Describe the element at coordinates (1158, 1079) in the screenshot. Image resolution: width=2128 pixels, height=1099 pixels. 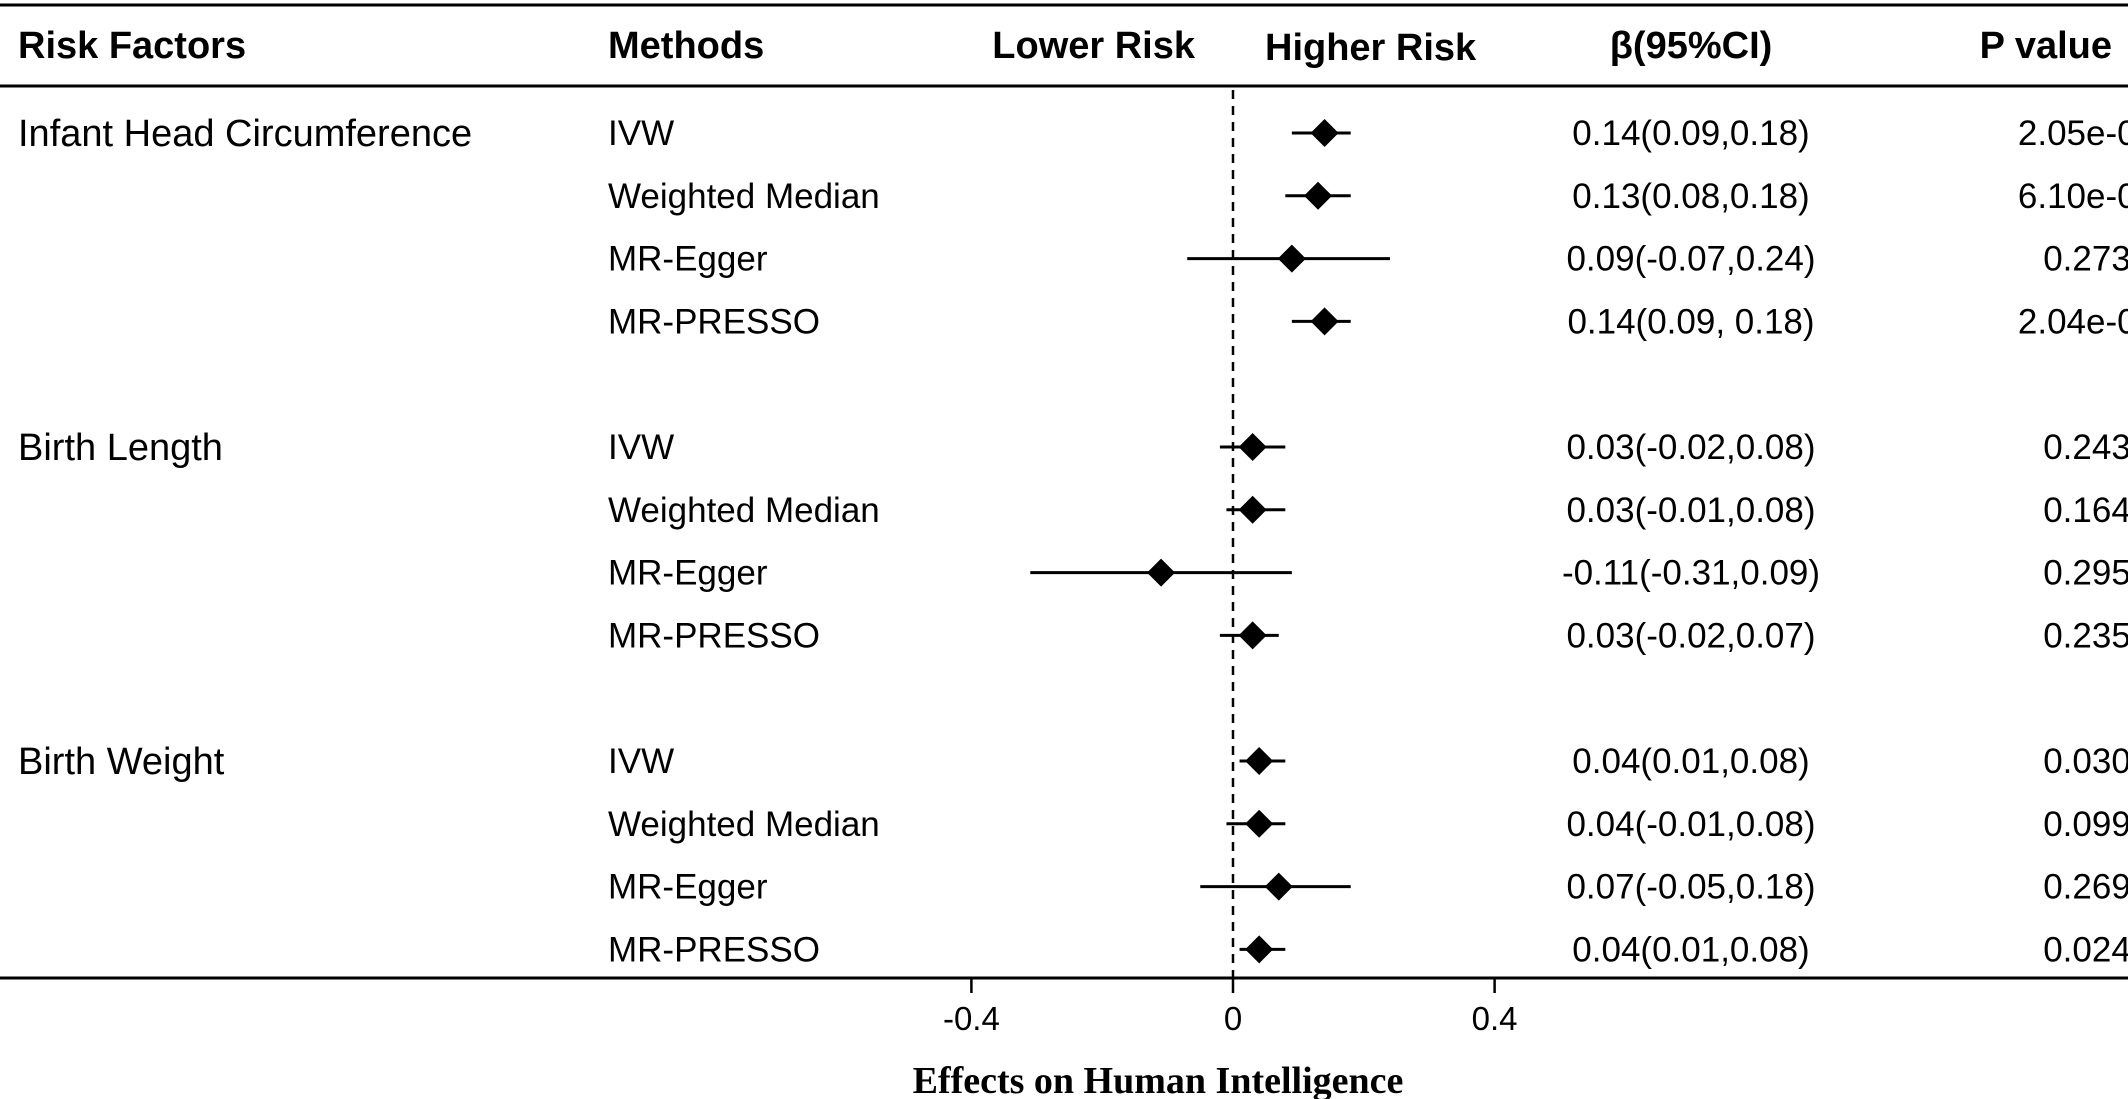
I see `x-axis-title: Effects on Human Intelligence` at that location.